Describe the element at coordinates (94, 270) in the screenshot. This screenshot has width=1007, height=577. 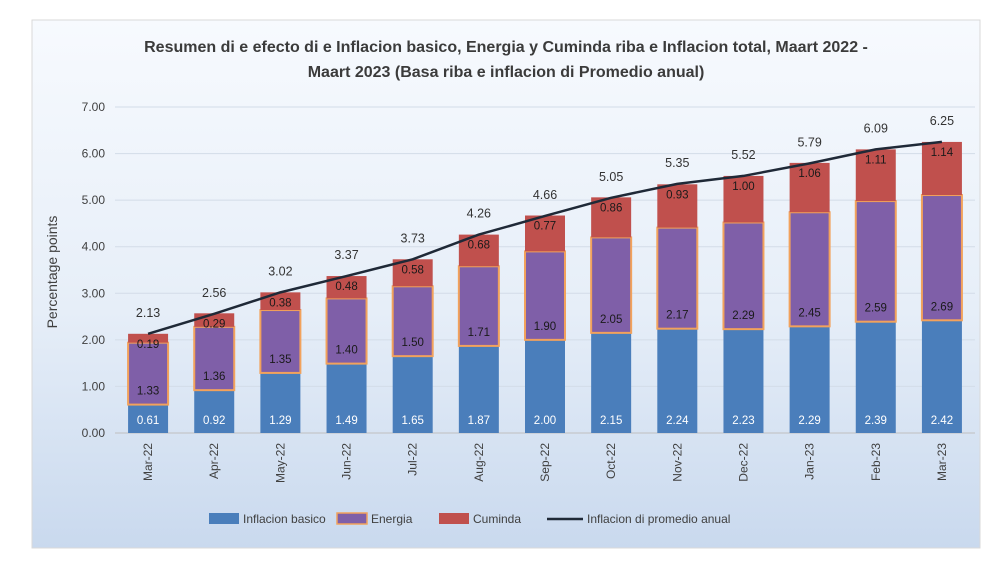
I see `y-axis-ticks: 0.00 1.00 2.00 3.00 4.00 5.00 6.00 7.00` at that location.